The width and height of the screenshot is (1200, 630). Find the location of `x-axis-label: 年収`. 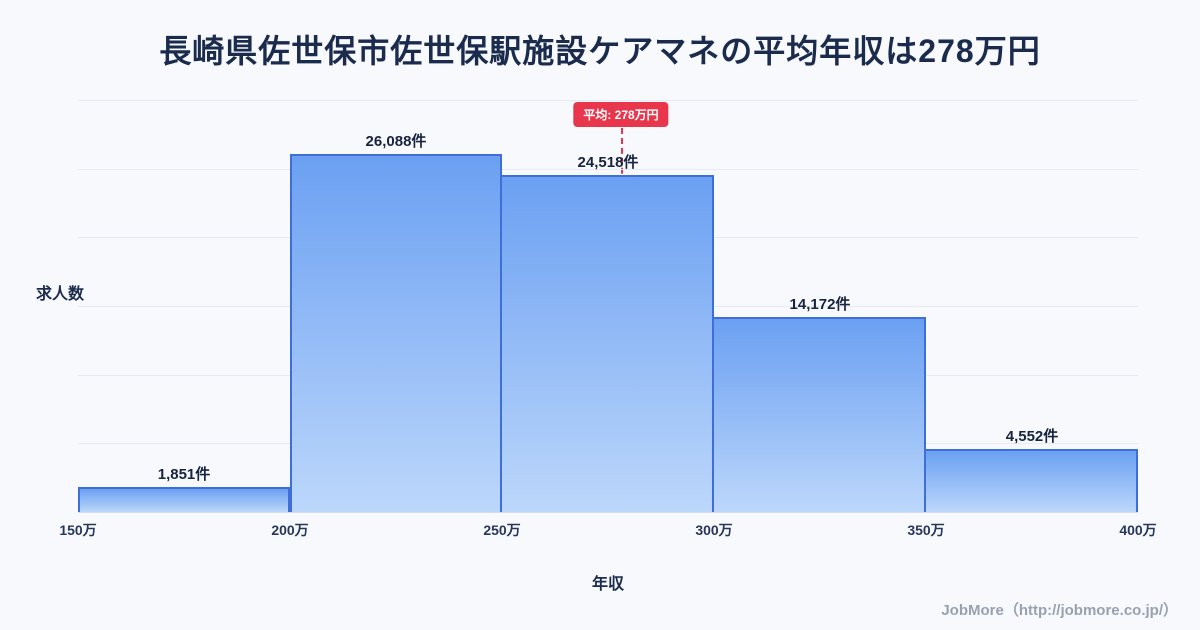

x-axis-label: 年収 is located at coordinates (607, 584).